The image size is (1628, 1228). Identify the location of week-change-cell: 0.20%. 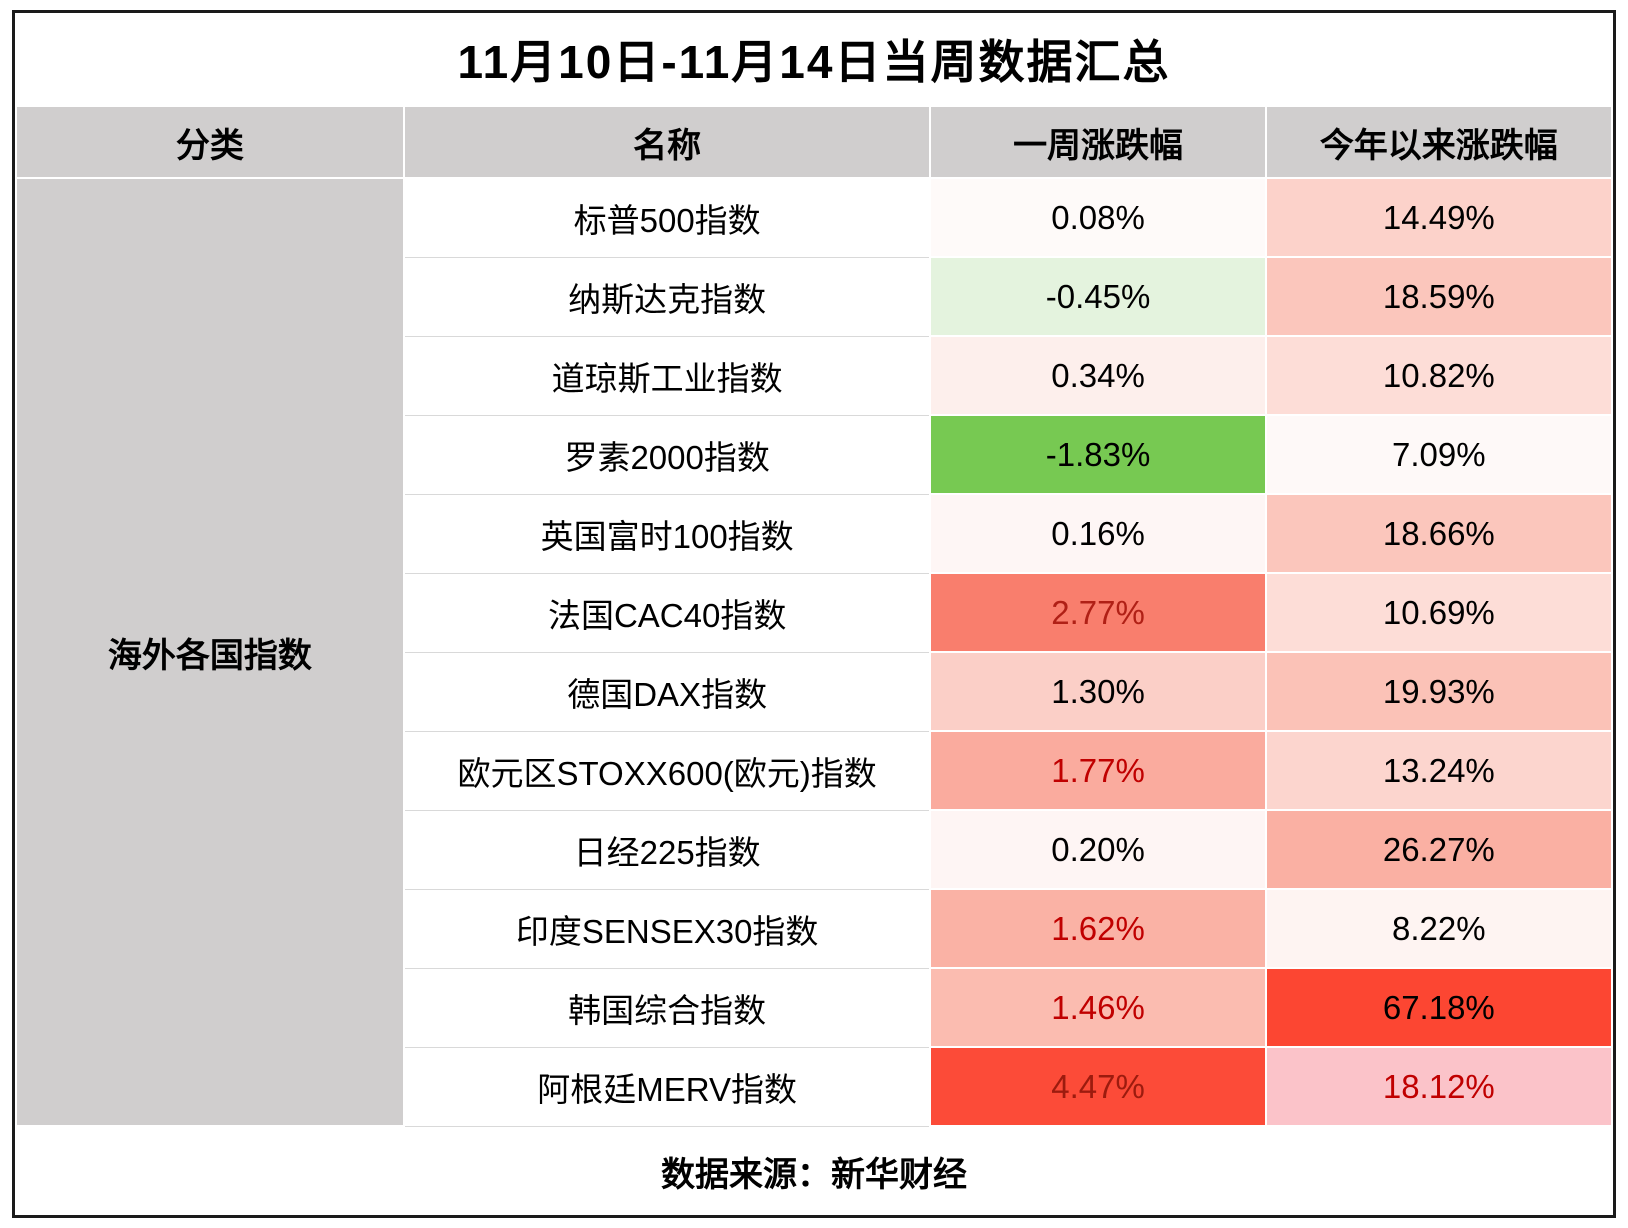
(1098, 849).